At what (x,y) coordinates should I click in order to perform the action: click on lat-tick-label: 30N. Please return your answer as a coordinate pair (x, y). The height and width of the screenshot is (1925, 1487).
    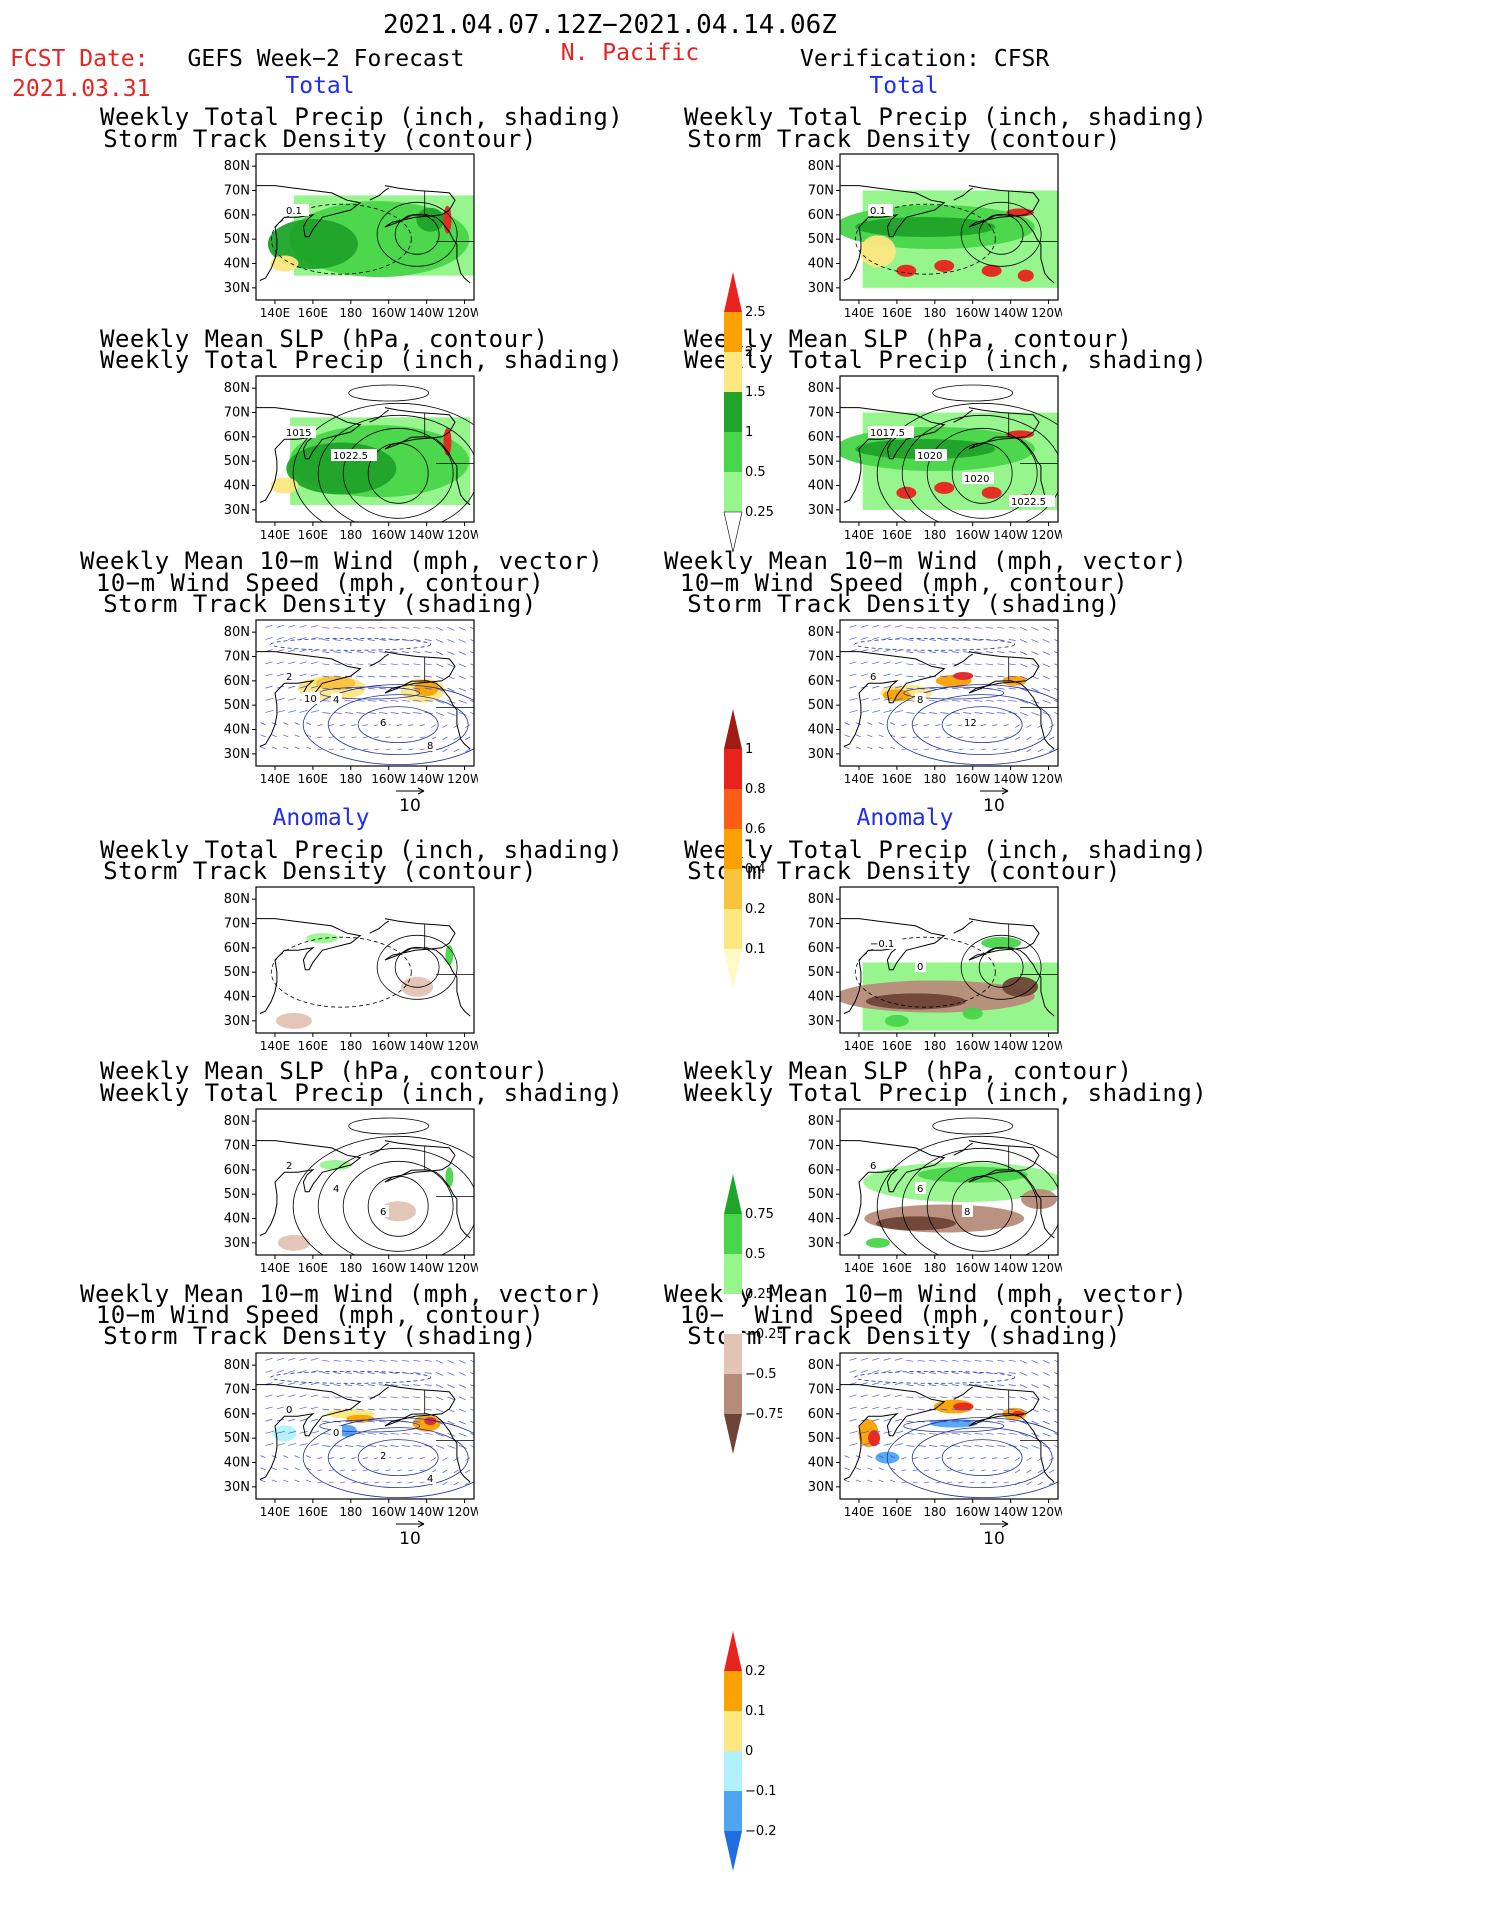
    Looking at the image, I should click on (237, 754).